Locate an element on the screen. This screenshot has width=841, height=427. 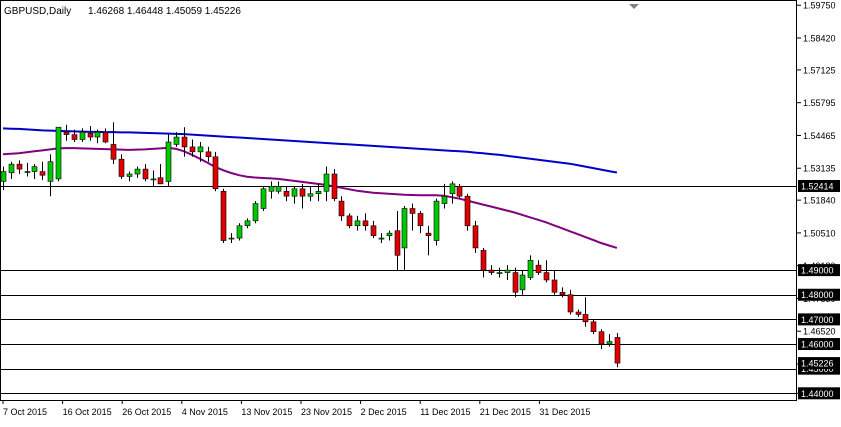
symbol-label: GBPUSD,Daily is located at coordinates (37, 11).